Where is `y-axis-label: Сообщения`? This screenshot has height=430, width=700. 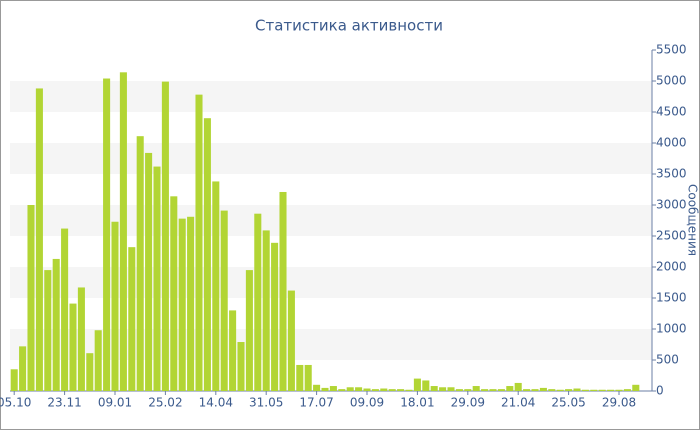 y-axis-label: Сообщения is located at coordinates (693, 220).